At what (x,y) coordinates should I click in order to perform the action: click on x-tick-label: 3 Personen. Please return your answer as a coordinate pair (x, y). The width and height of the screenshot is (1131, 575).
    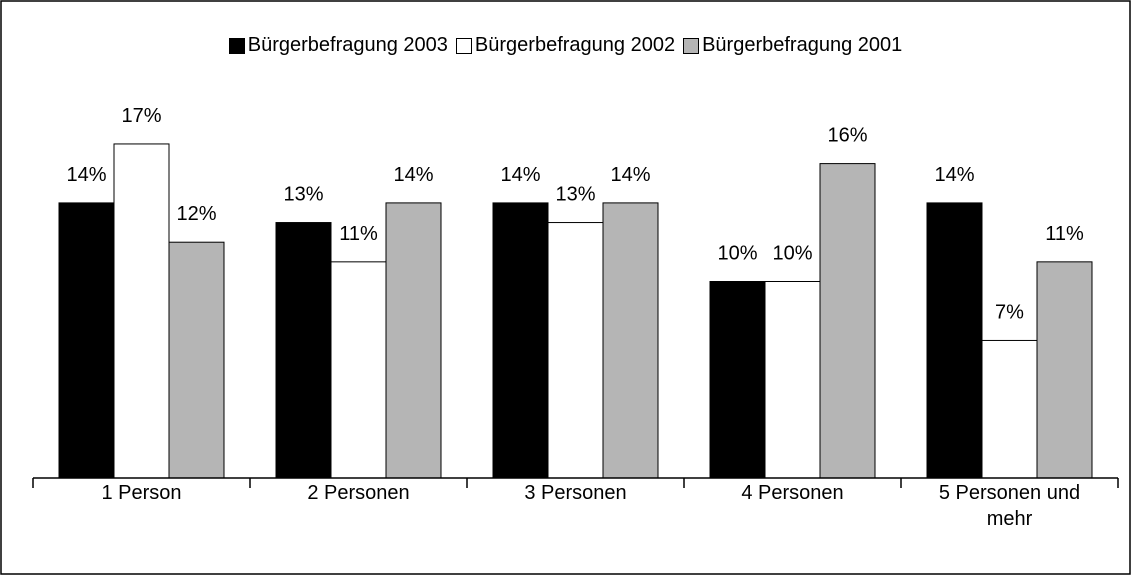
    Looking at the image, I should click on (575, 493).